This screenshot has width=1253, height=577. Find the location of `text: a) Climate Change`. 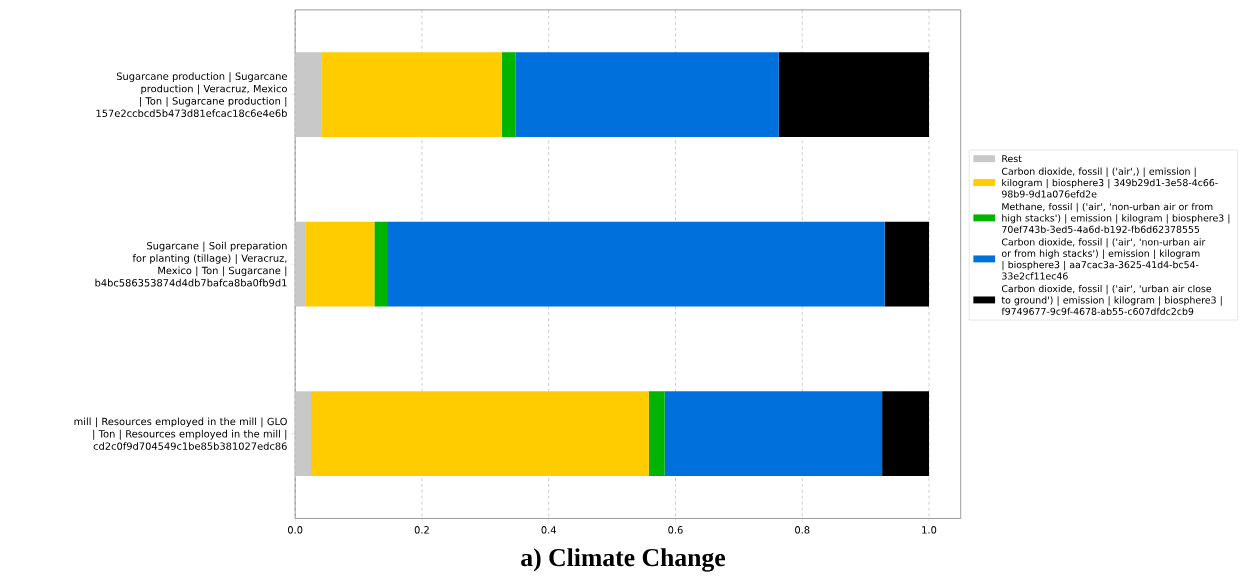

text: a) Climate Change is located at coordinates (623, 560).